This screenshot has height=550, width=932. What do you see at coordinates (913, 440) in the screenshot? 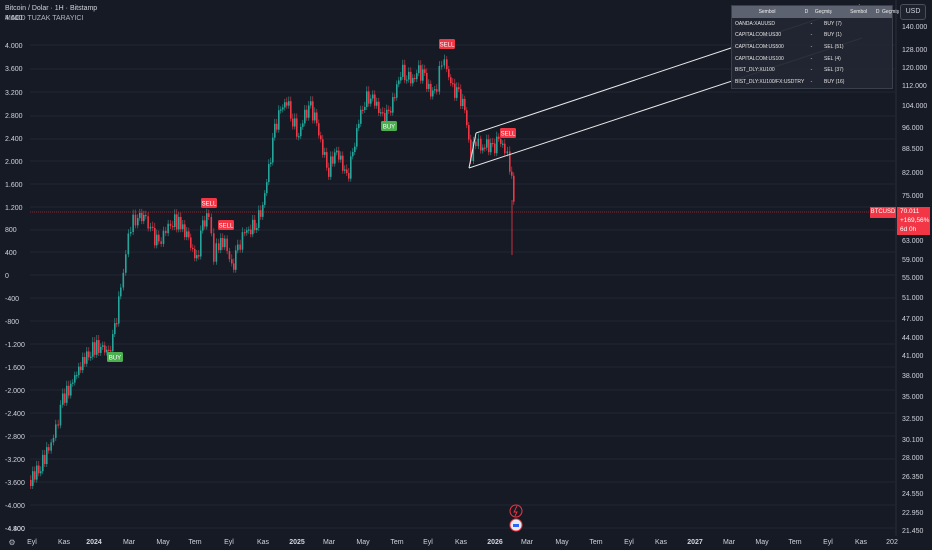
I see `right-axis-label: 30.100` at bounding box center [913, 440].